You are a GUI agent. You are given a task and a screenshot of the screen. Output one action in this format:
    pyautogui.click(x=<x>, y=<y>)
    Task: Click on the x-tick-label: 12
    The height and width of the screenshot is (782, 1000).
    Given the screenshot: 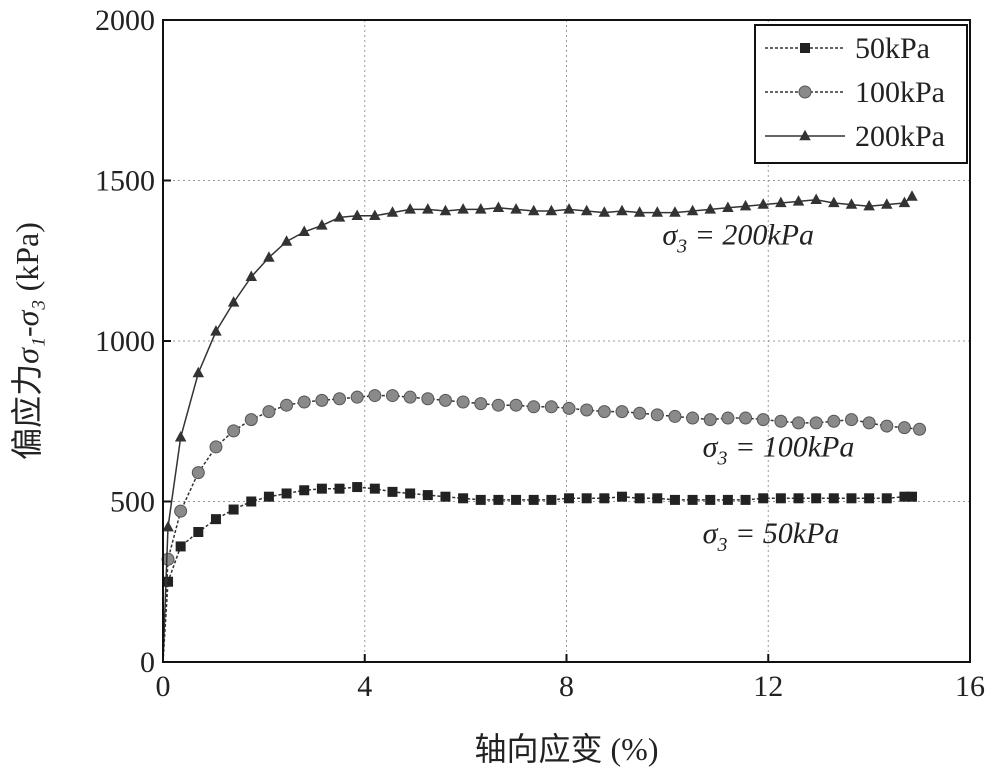 What is the action you would take?
    pyautogui.click(x=768, y=686)
    